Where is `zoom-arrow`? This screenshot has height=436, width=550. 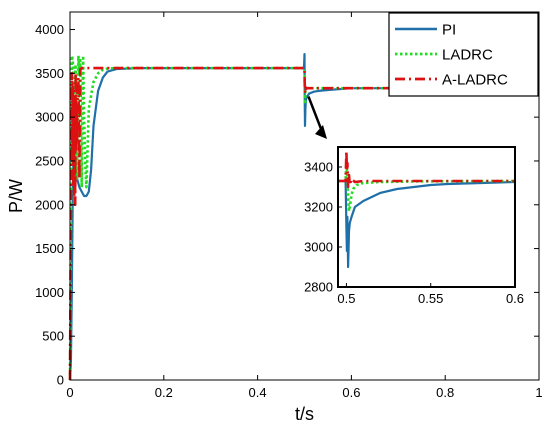
zoom-arrow is located at coordinates (317, 117).